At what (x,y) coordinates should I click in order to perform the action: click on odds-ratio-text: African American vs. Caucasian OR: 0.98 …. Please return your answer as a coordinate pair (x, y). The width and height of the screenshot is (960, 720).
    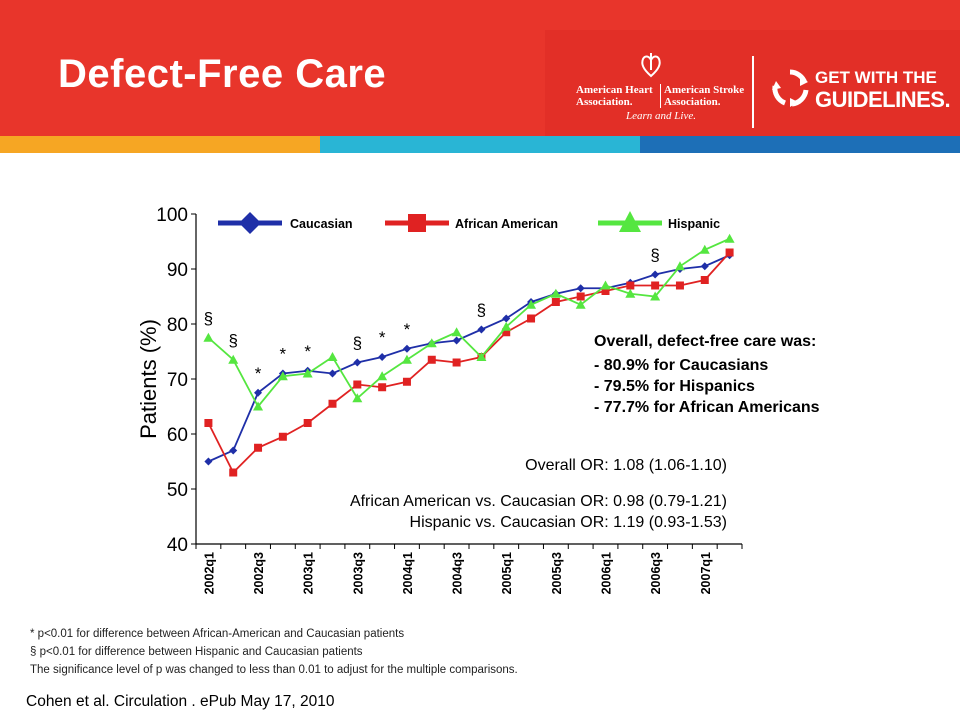
    Looking at the image, I should click on (538, 501).